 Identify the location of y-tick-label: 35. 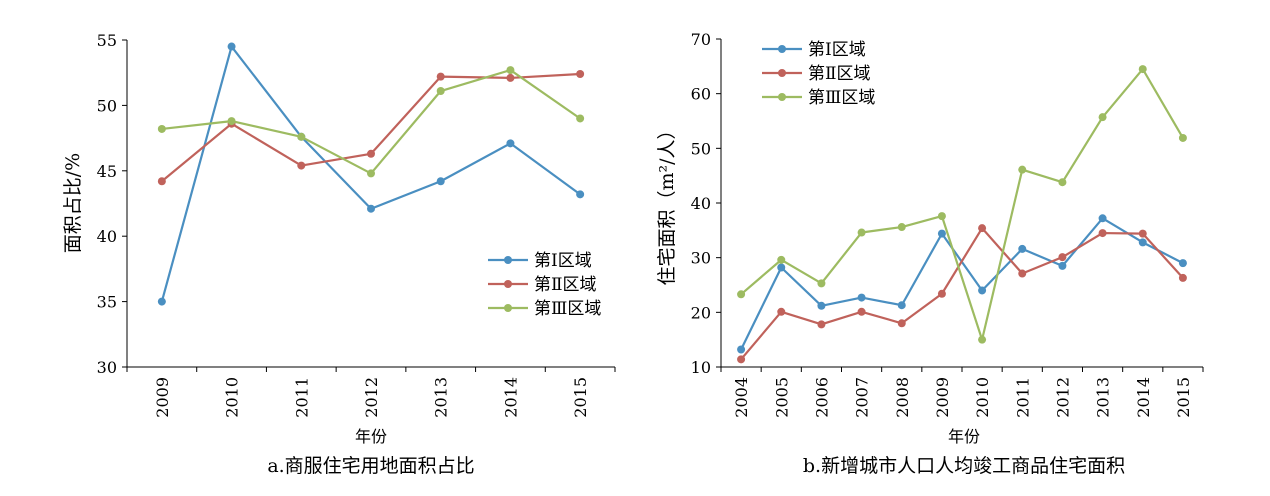
(107, 302).